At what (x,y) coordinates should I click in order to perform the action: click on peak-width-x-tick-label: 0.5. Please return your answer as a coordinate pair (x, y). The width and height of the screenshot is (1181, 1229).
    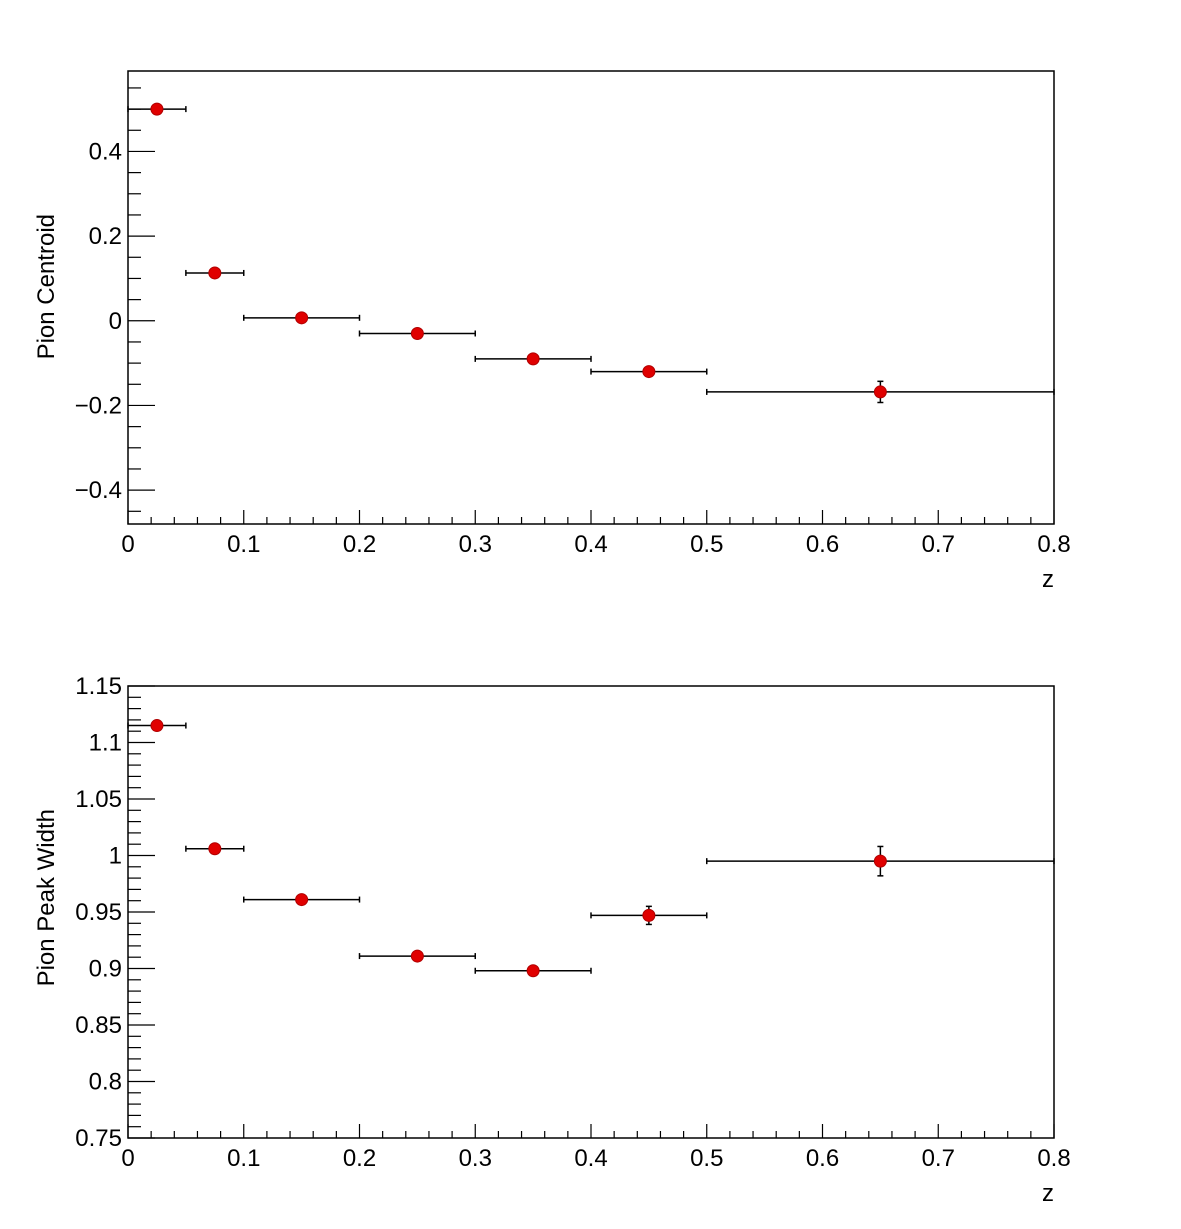
    Looking at the image, I should click on (706, 1158).